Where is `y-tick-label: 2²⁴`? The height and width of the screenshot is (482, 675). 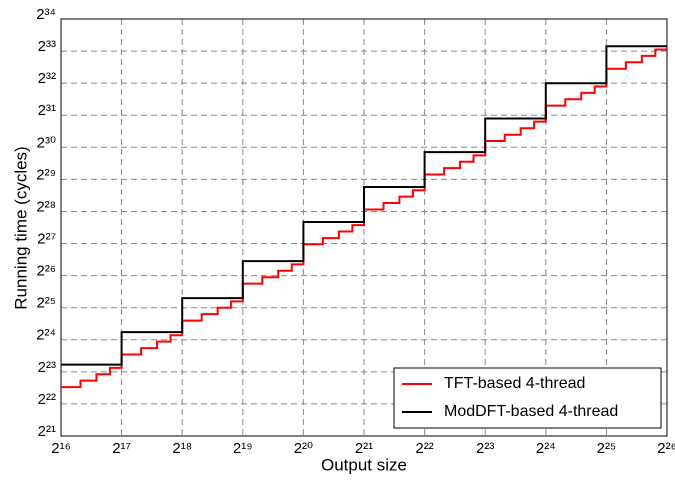 y-tick-label: 2²⁴ is located at coordinates (46, 335).